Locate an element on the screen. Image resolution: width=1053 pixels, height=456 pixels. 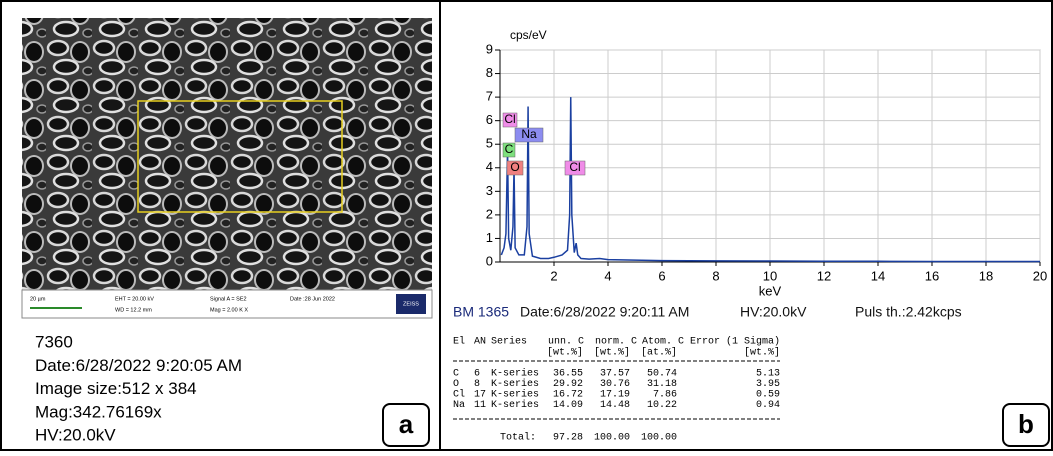
table-header: unn. C is located at coordinates (566, 342).